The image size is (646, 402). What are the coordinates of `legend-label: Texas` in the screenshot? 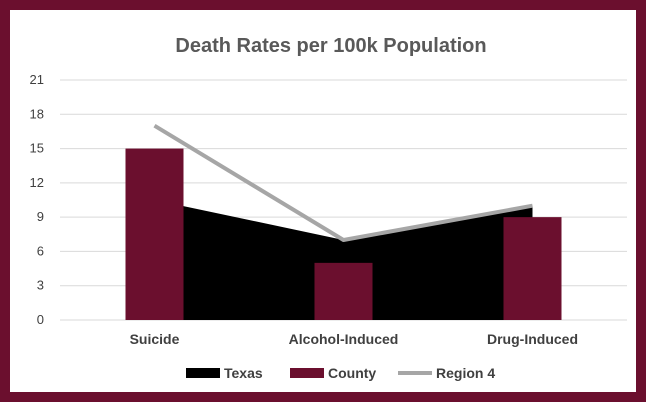 It's located at (243, 373).